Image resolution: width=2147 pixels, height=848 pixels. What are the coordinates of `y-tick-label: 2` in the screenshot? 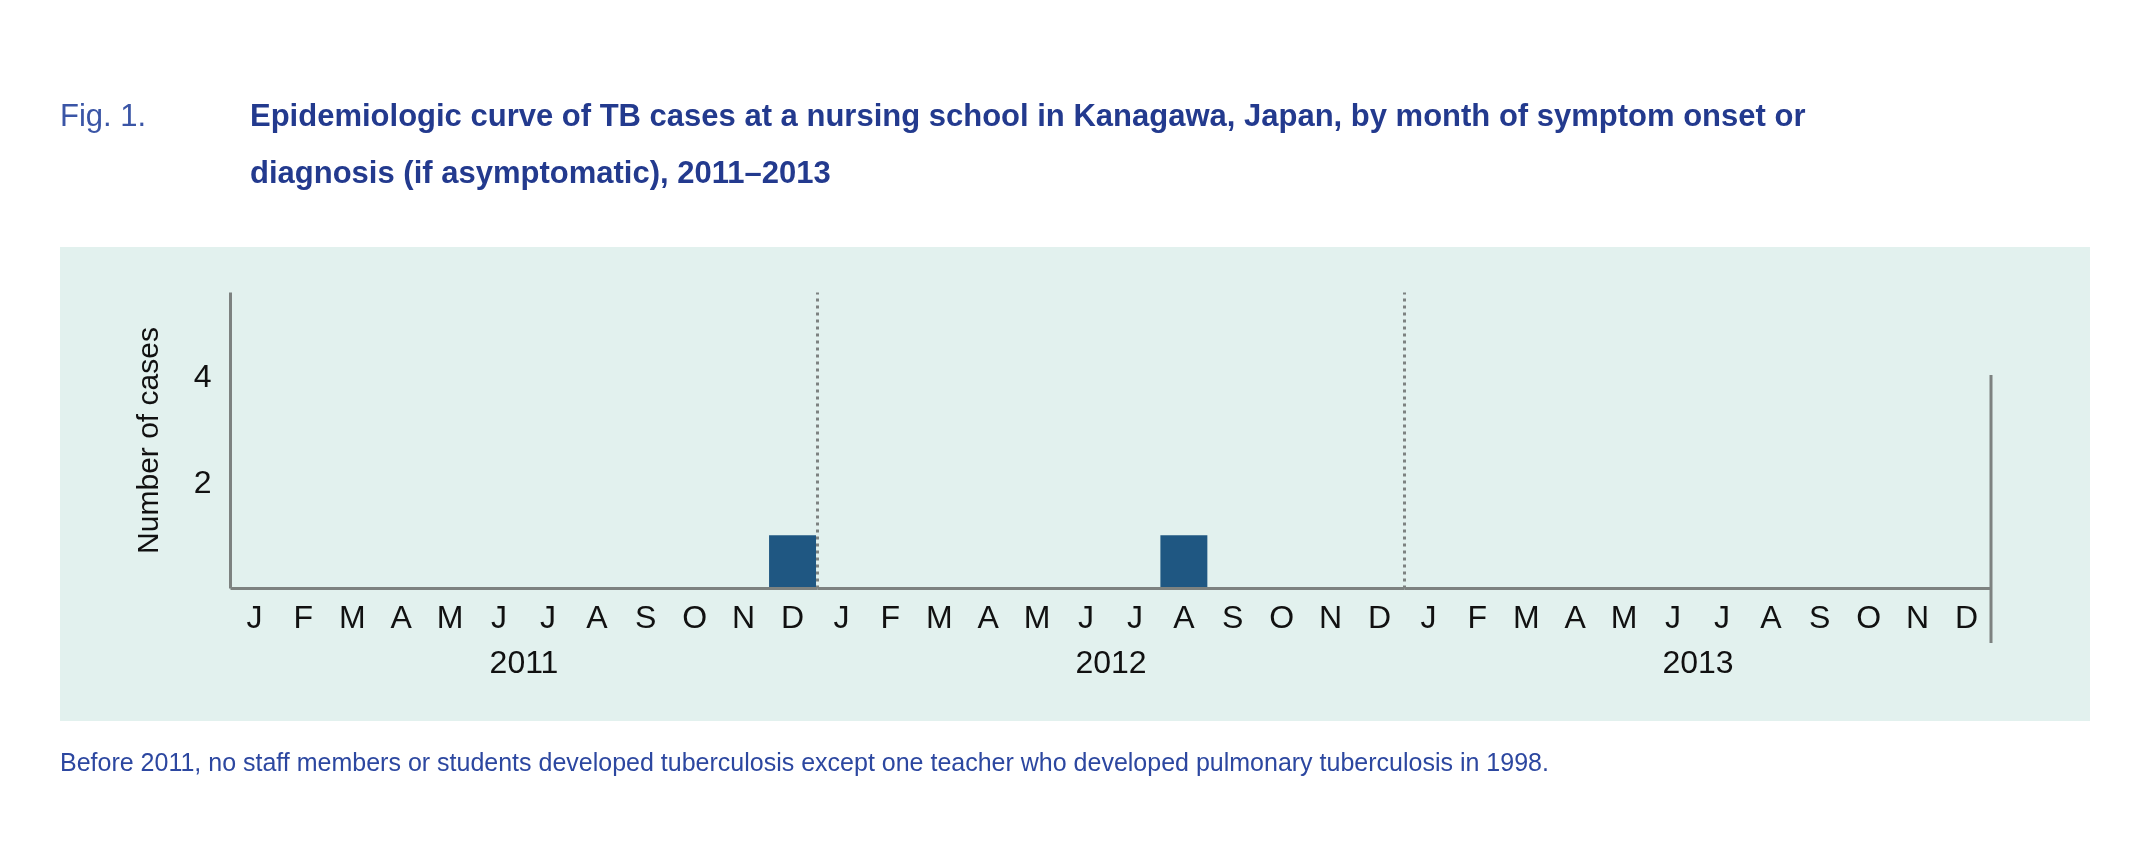 It's located at (202, 481).